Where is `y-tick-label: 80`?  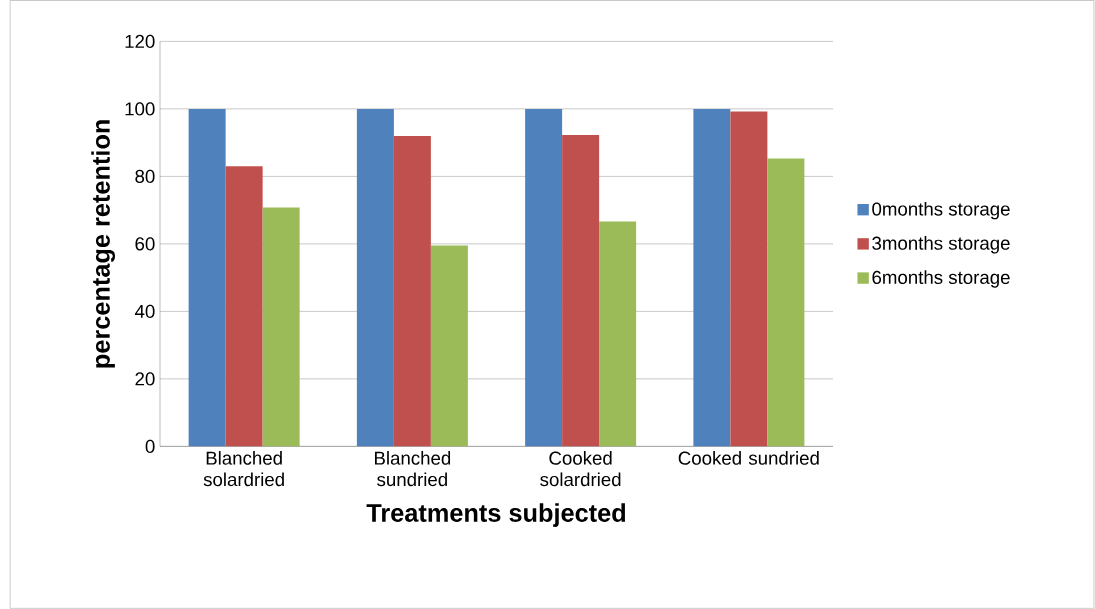 y-tick-label: 80 is located at coordinates (145, 176).